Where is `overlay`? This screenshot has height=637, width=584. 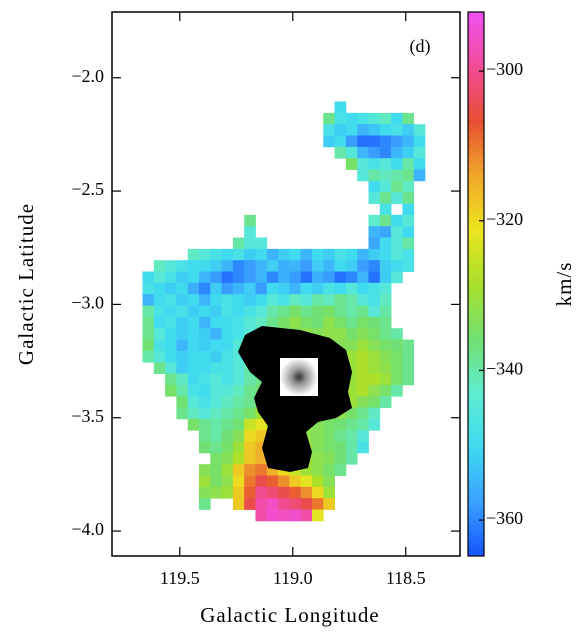 overlay is located at coordinates (295, 399).